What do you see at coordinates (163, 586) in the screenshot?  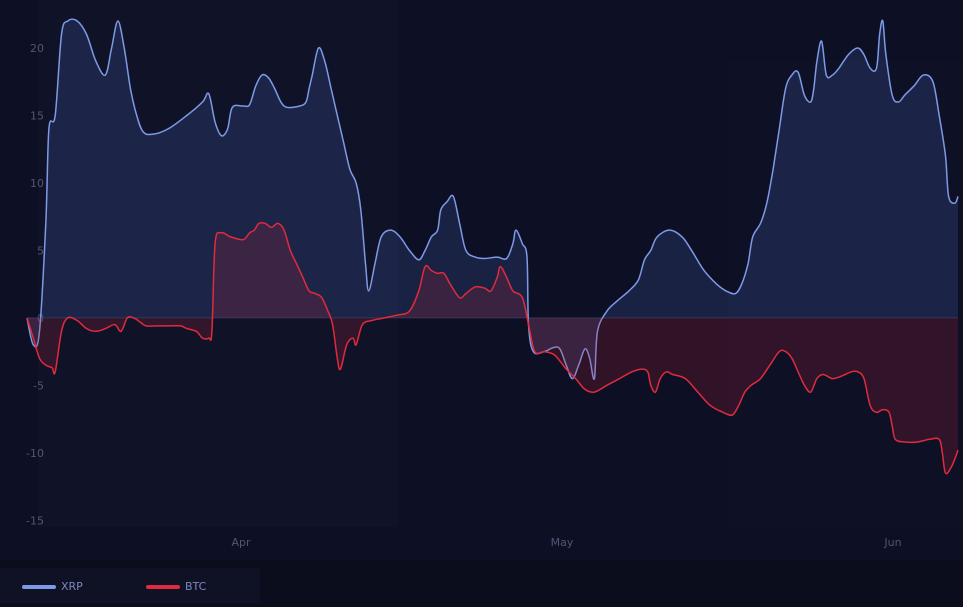 I see `legend-swatch-btc` at bounding box center [163, 586].